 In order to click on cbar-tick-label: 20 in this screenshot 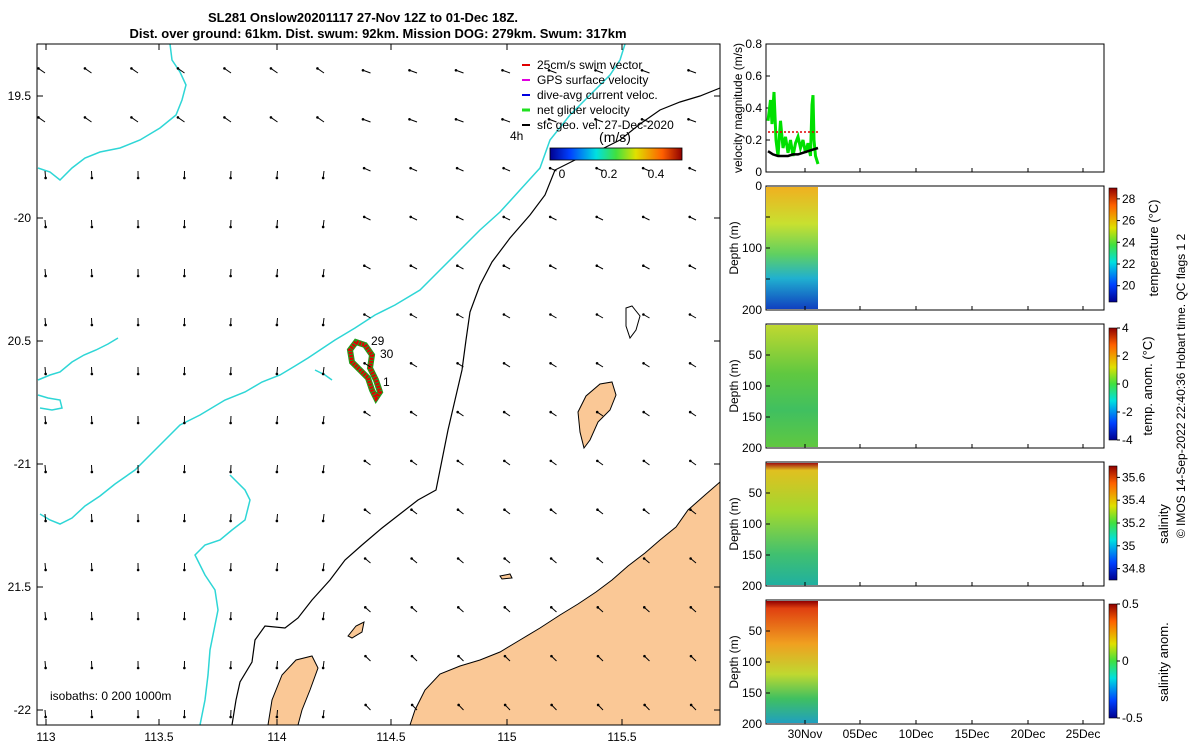, I will do `click(1129, 286)`.